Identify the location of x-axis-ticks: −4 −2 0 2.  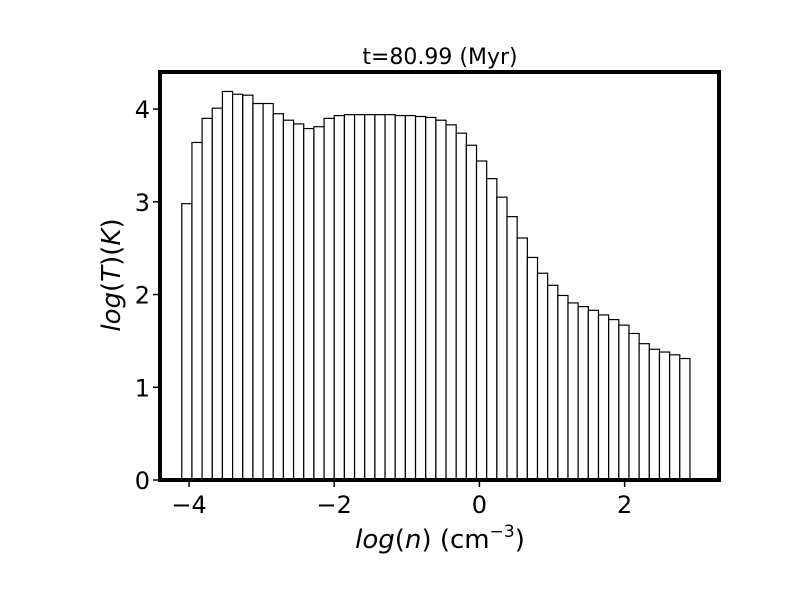
(401, 499).